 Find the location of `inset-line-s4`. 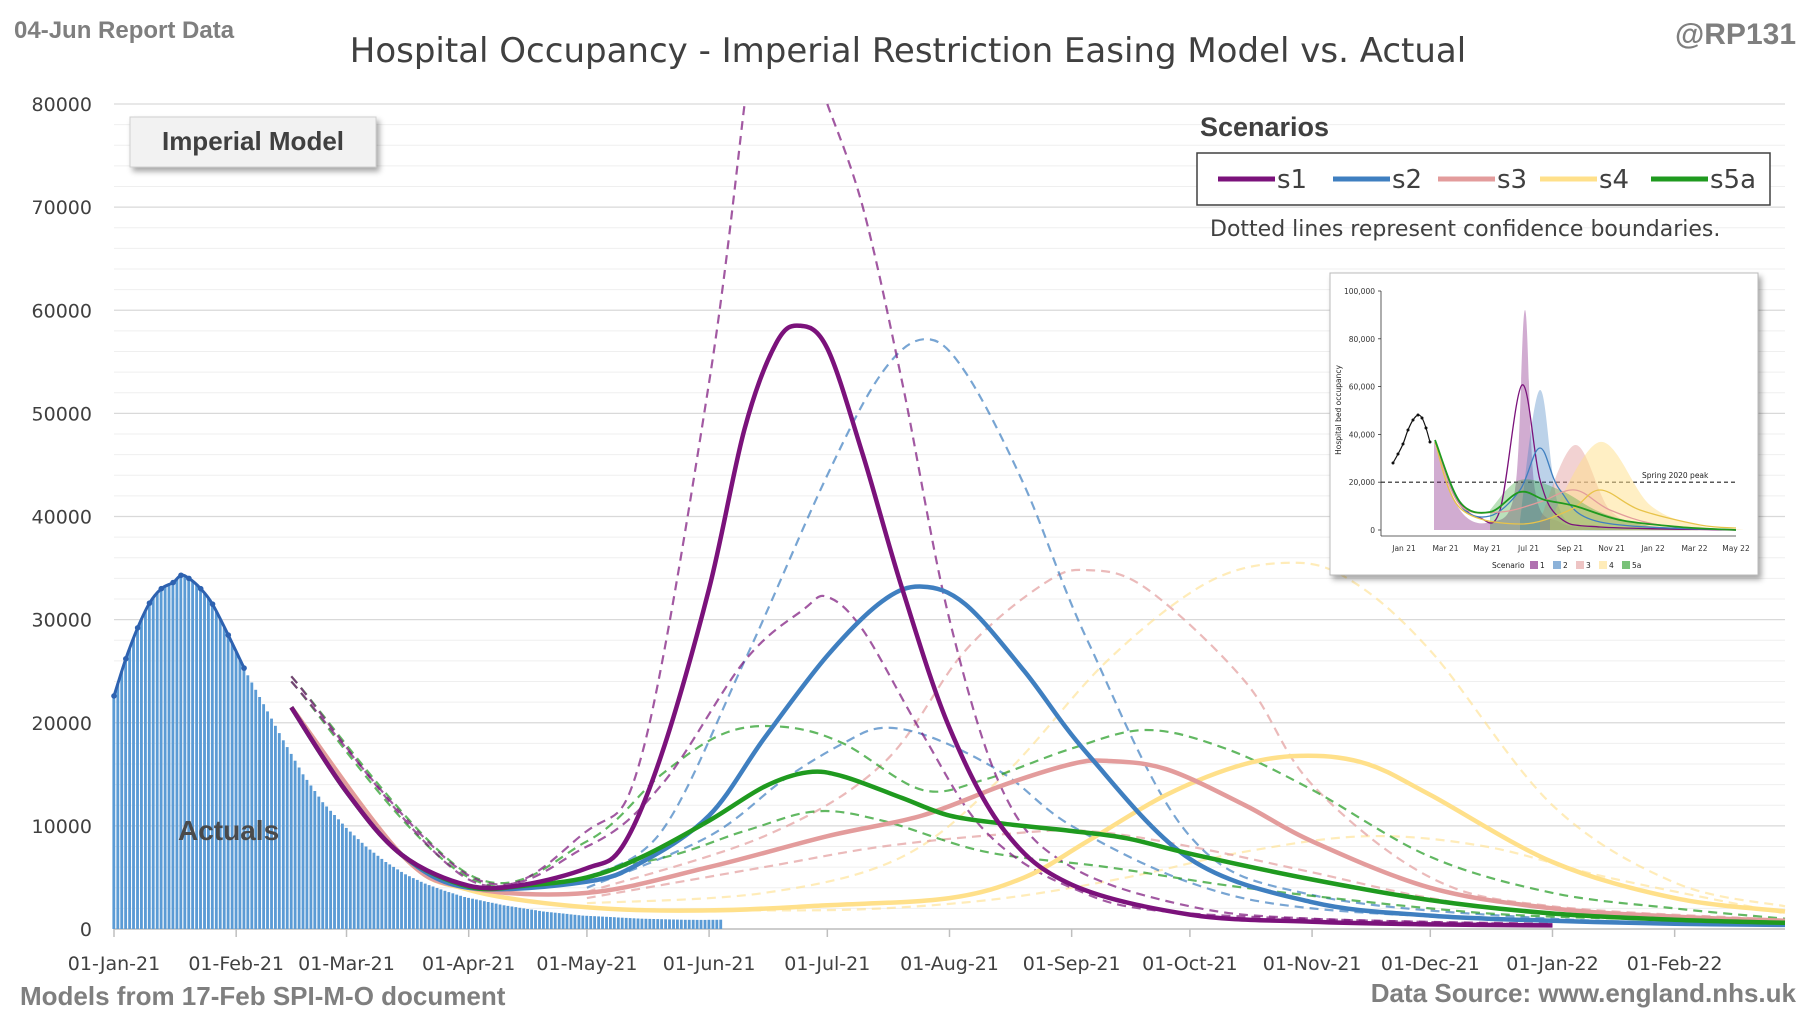

inset-line-s4 is located at coordinates (1585, 485).